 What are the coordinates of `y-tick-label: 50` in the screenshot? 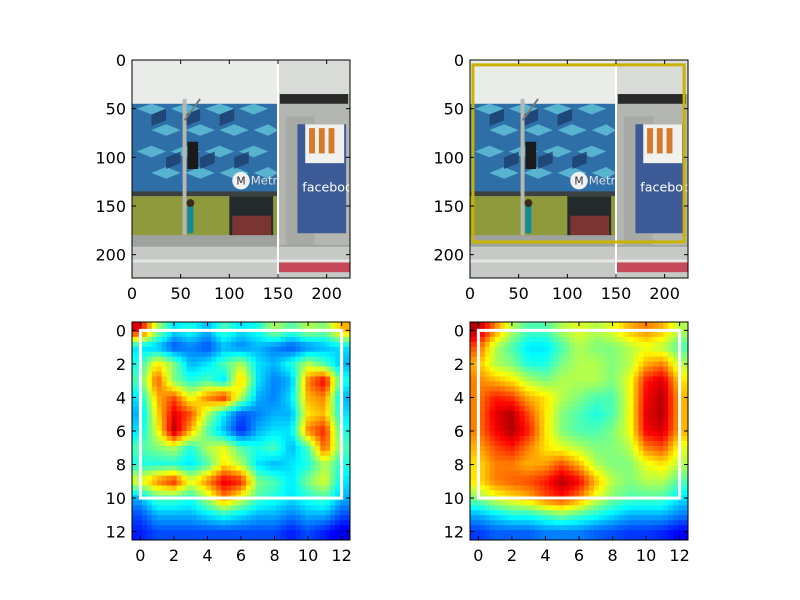 It's located at (116, 109).